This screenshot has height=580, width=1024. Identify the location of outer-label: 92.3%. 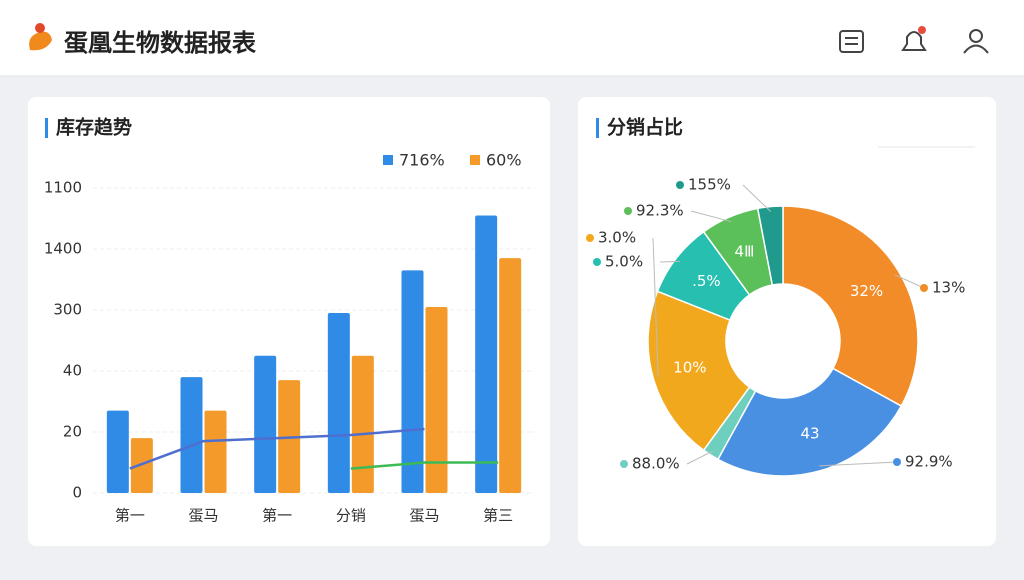
(660, 211).